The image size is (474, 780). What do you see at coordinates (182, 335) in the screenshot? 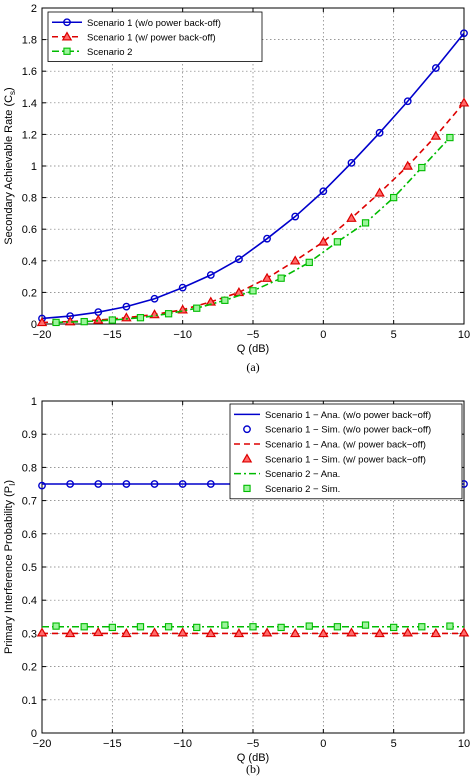
I see `x-tick-label-a-2: −10` at bounding box center [182, 335].